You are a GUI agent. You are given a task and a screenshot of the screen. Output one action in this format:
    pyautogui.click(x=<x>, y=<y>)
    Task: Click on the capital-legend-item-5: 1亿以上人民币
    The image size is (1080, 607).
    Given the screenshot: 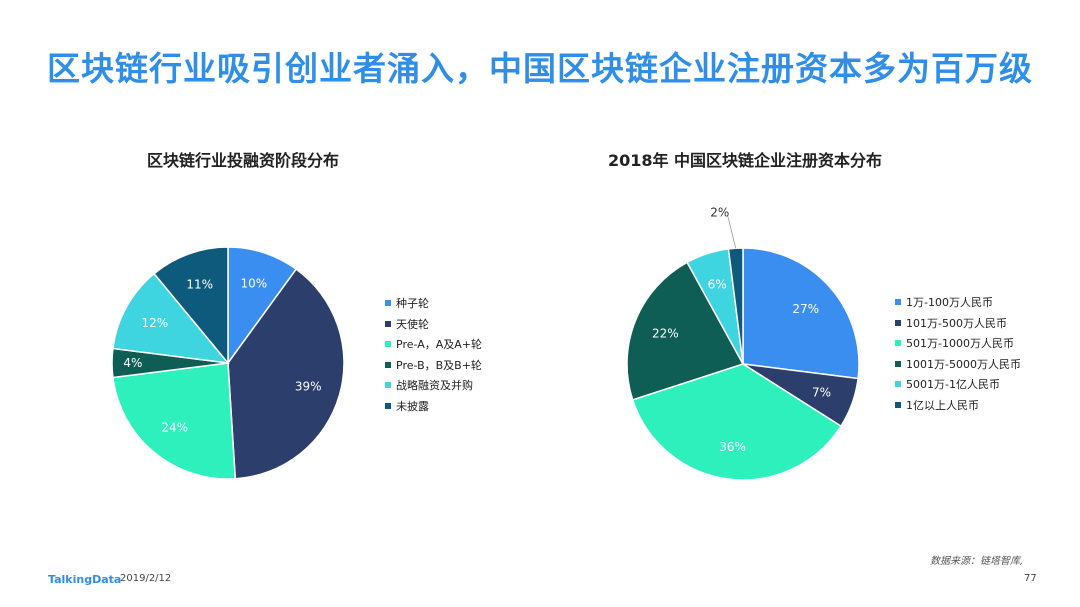 What is the action you would take?
    pyautogui.click(x=958, y=405)
    